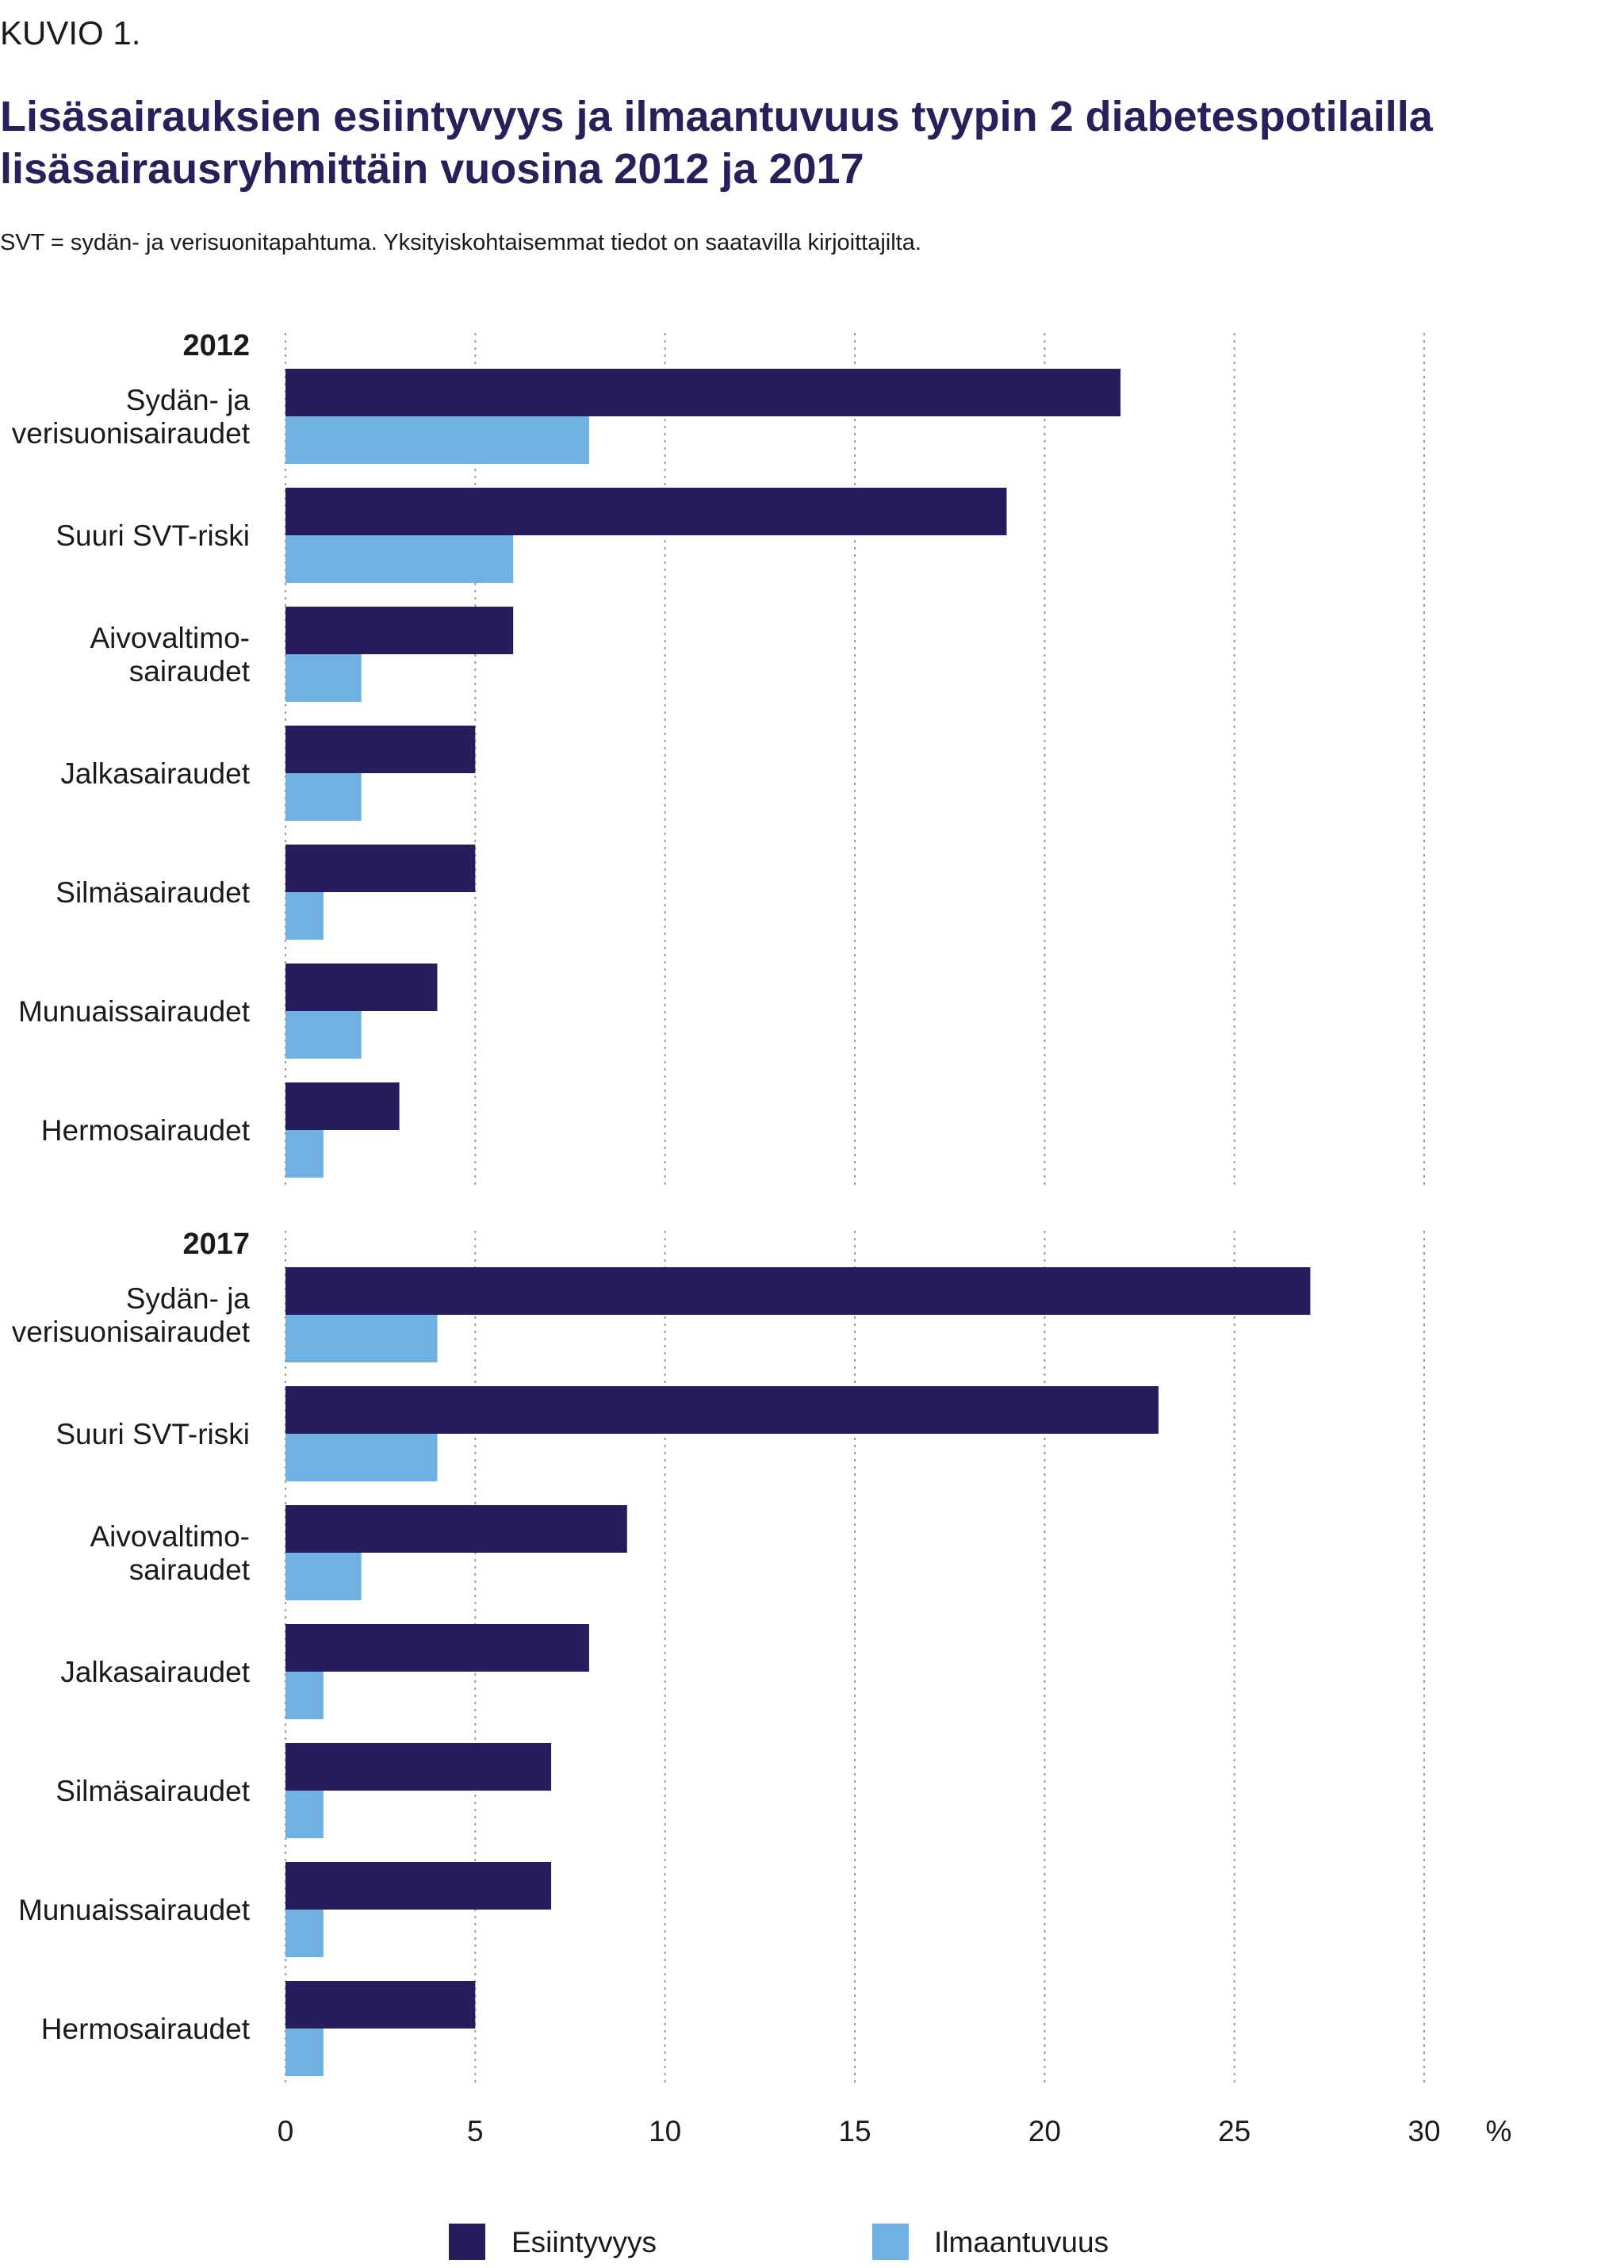 The width and height of the screenshot is (1624, 2268). I want to click on legend-label: Esiintyvyys, so click(584, 2242).